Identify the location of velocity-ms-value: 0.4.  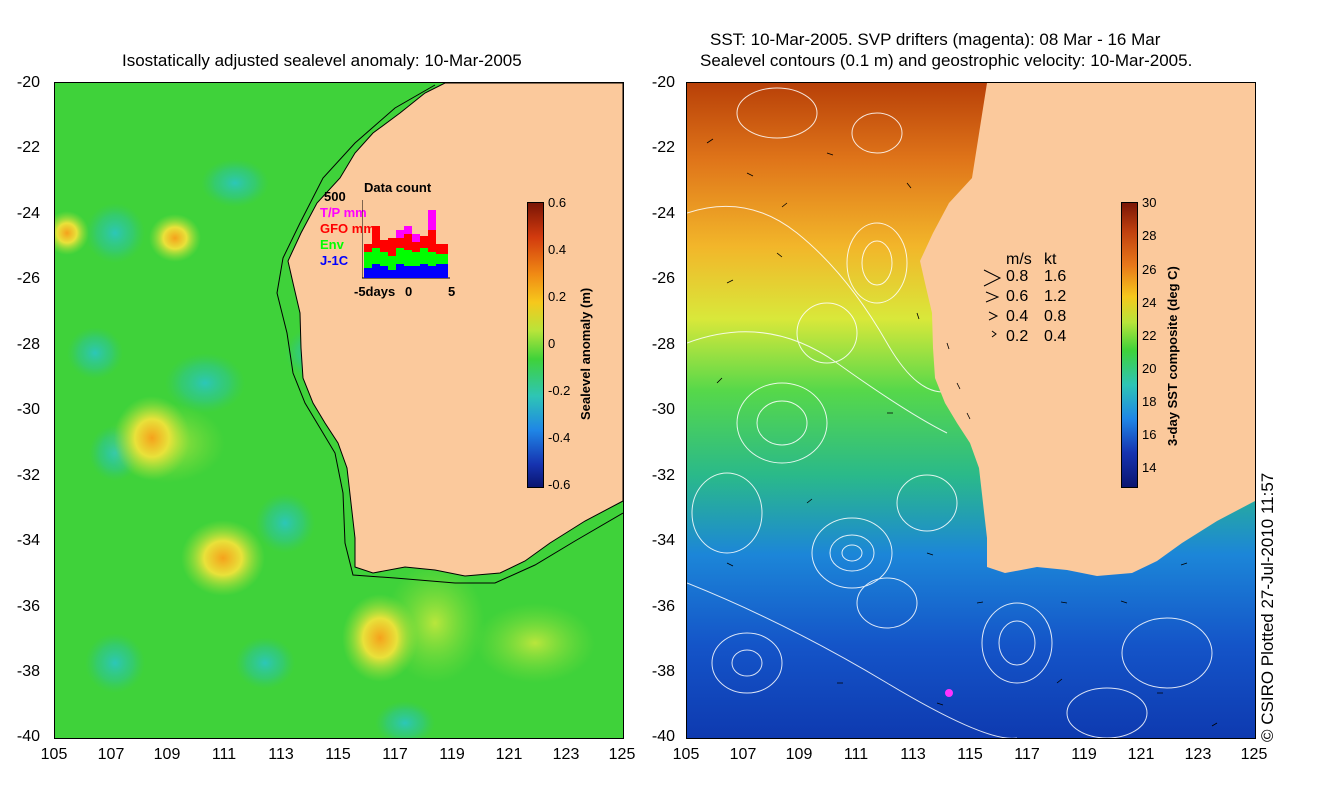
(1017, 316).